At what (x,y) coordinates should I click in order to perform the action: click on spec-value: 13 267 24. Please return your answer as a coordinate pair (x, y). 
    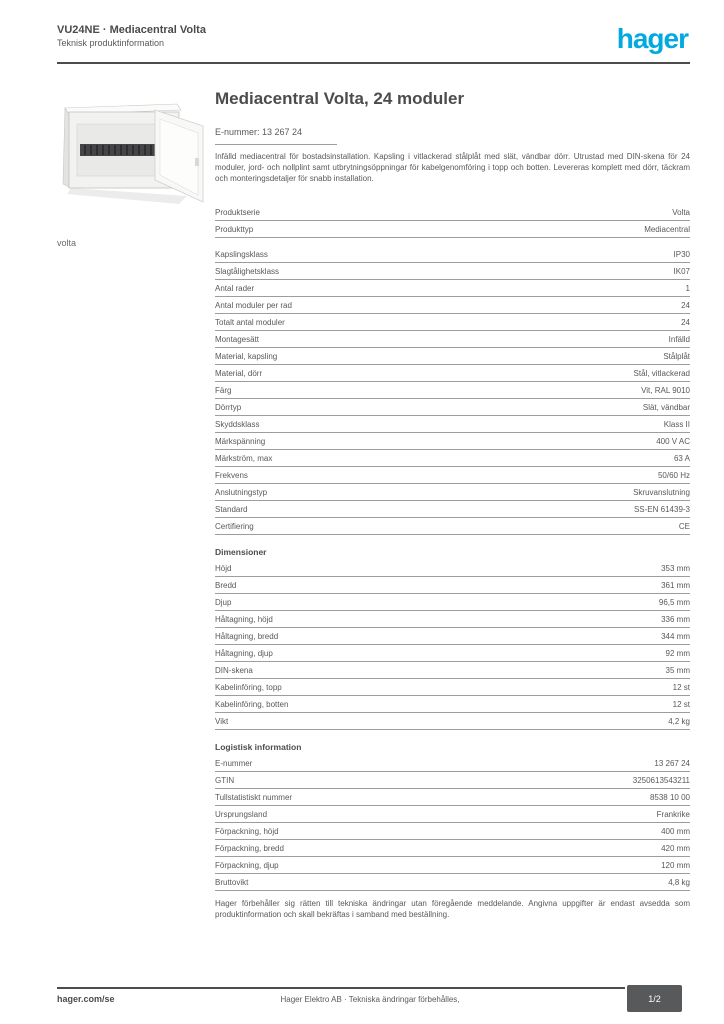
    Looking at the image, I should click on (672, 763).